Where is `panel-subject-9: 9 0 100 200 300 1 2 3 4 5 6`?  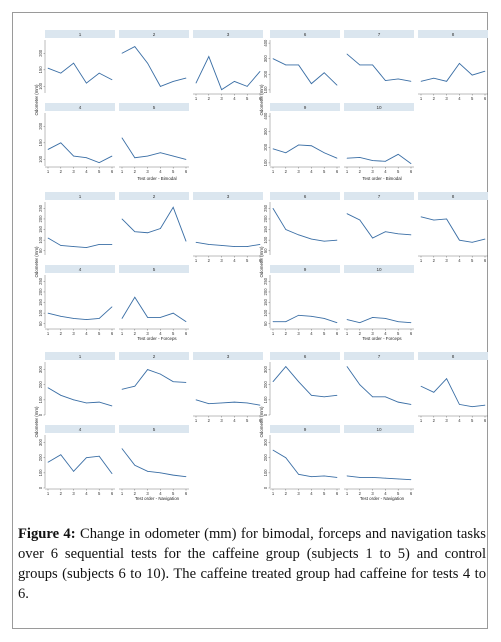 panel-subject-9: 9 0 100 200 300 1 2 3 4 5 6 is located at coordinates (301, 460).